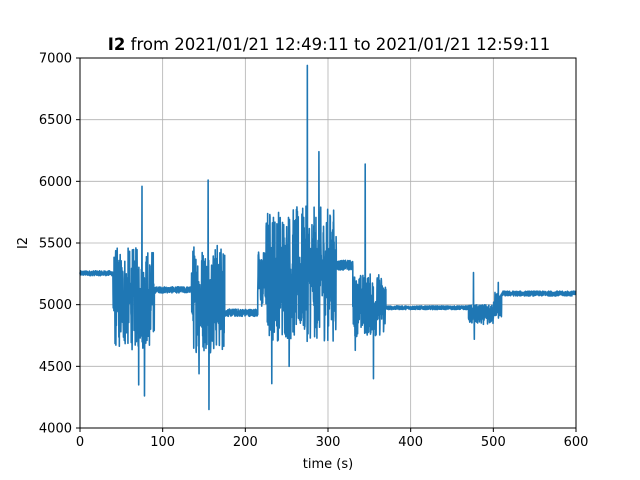 The height and width of the screenshot is (480, 640). What do you see at coordinates (162, 442) in the screenshot?
I see `x-tick-label: 100` at bounding box center [162, 442].